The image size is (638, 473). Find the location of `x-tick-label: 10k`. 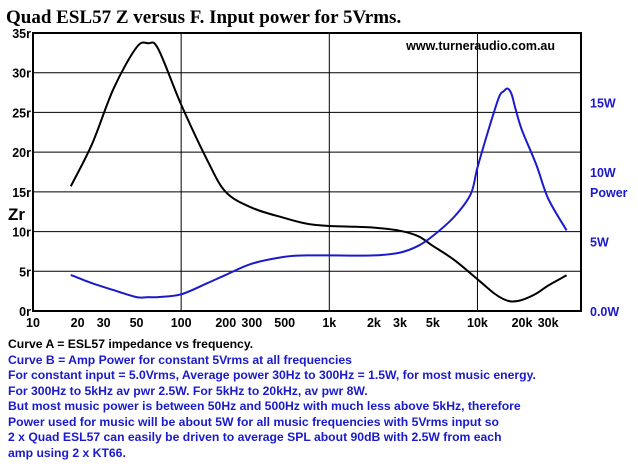

x-tick-label: 10k is located at coordinates (477, 323).